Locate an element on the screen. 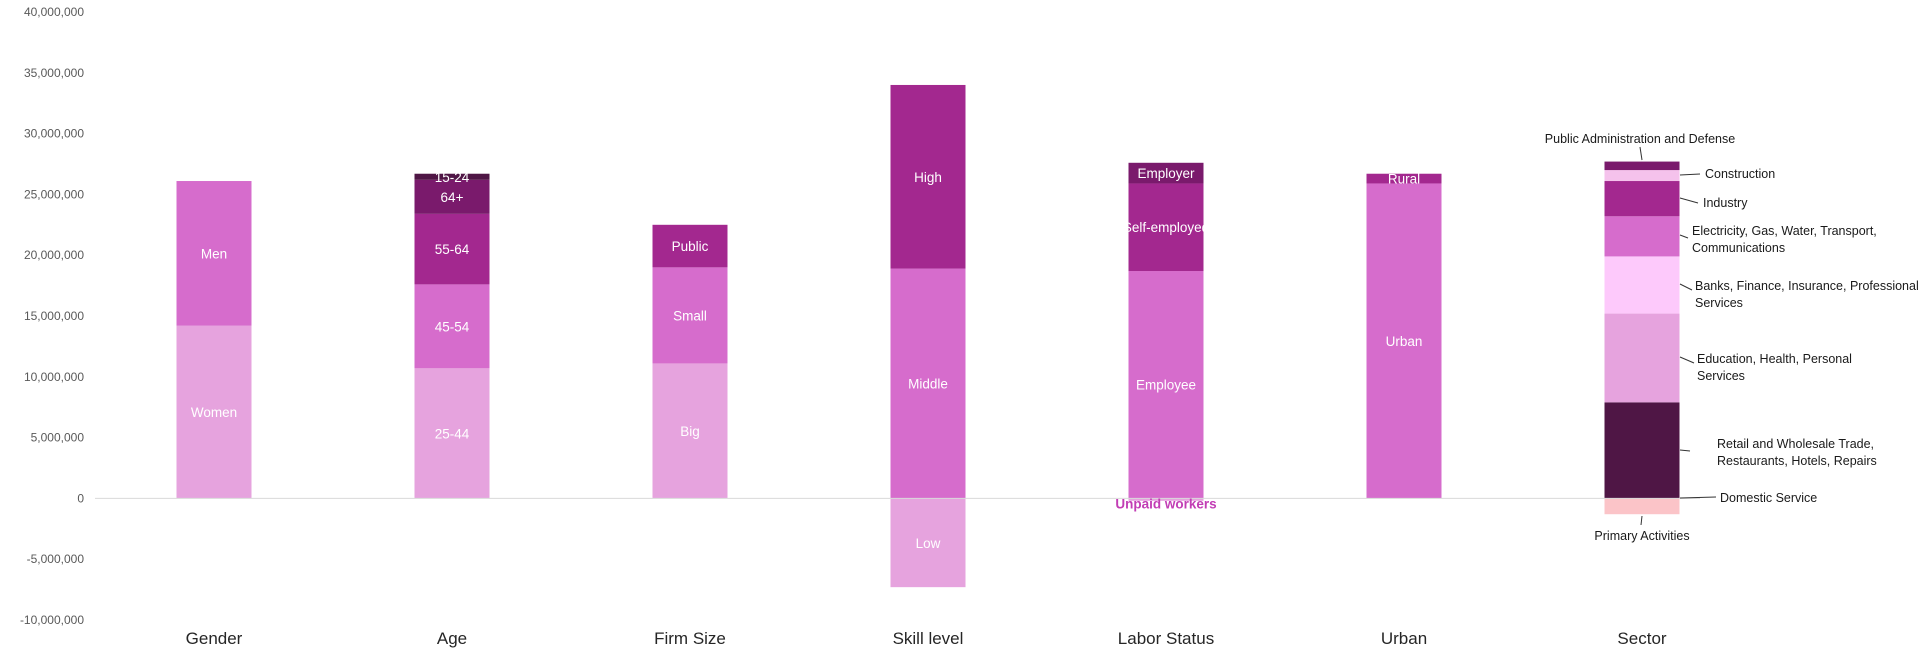 The height and width of the screenshot is (648, 1920). segment-label-rural: Rural is located at coordinates (1404, 179).